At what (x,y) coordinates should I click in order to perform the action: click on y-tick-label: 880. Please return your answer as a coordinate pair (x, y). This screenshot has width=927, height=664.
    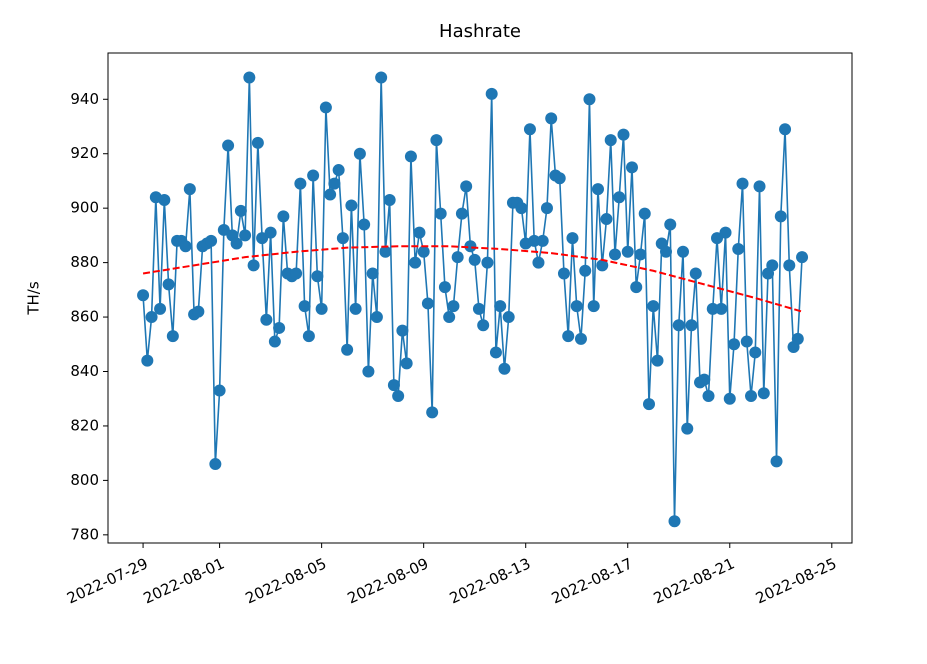
    Looking at the image, I should click on (84, 262).